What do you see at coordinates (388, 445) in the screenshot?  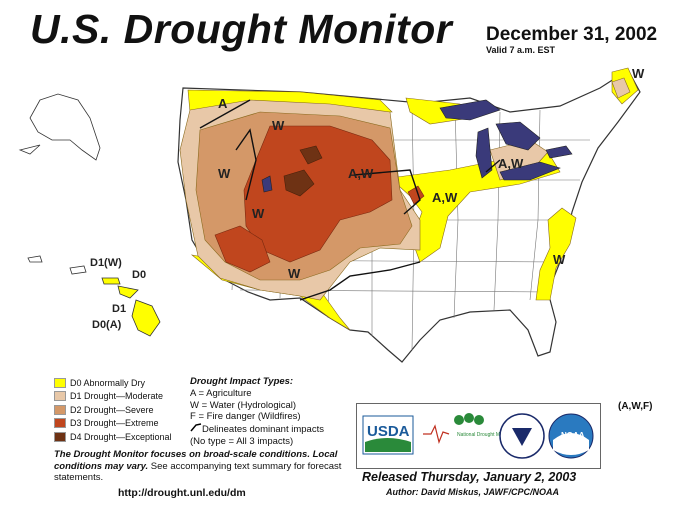 I see `usda-logo-wave` at bounding box center [388, 445].